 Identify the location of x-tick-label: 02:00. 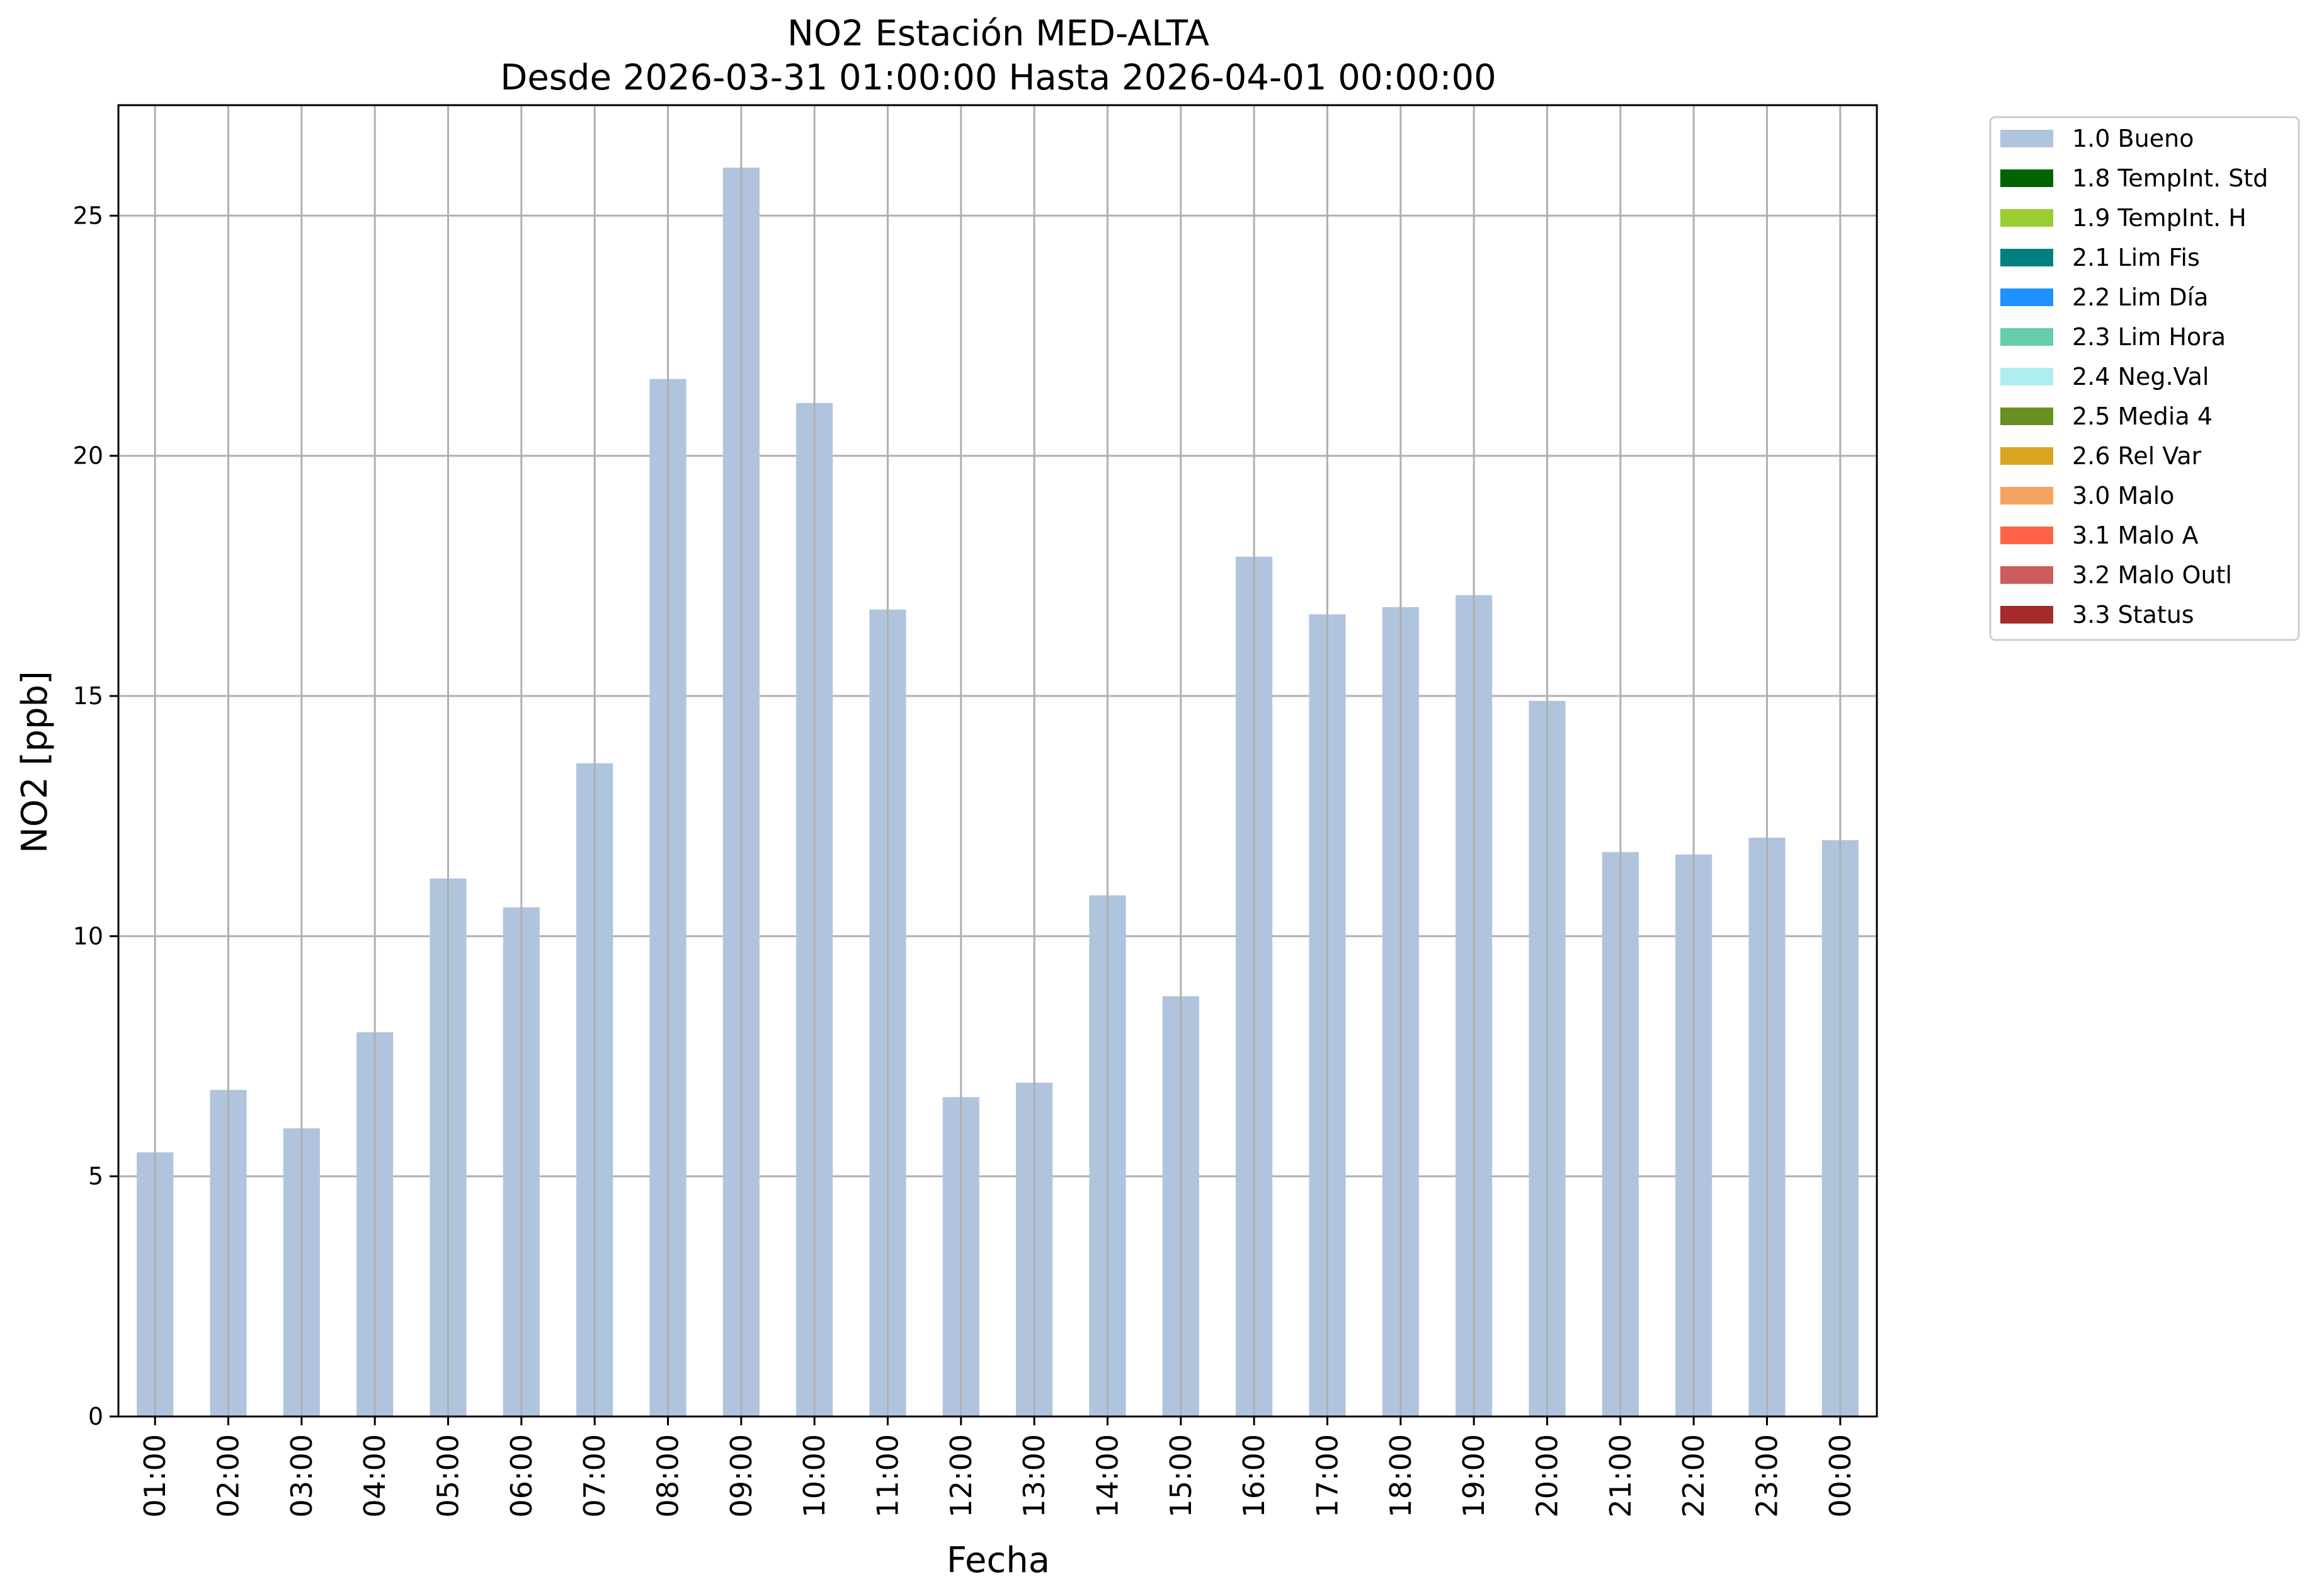
(229, 1476).